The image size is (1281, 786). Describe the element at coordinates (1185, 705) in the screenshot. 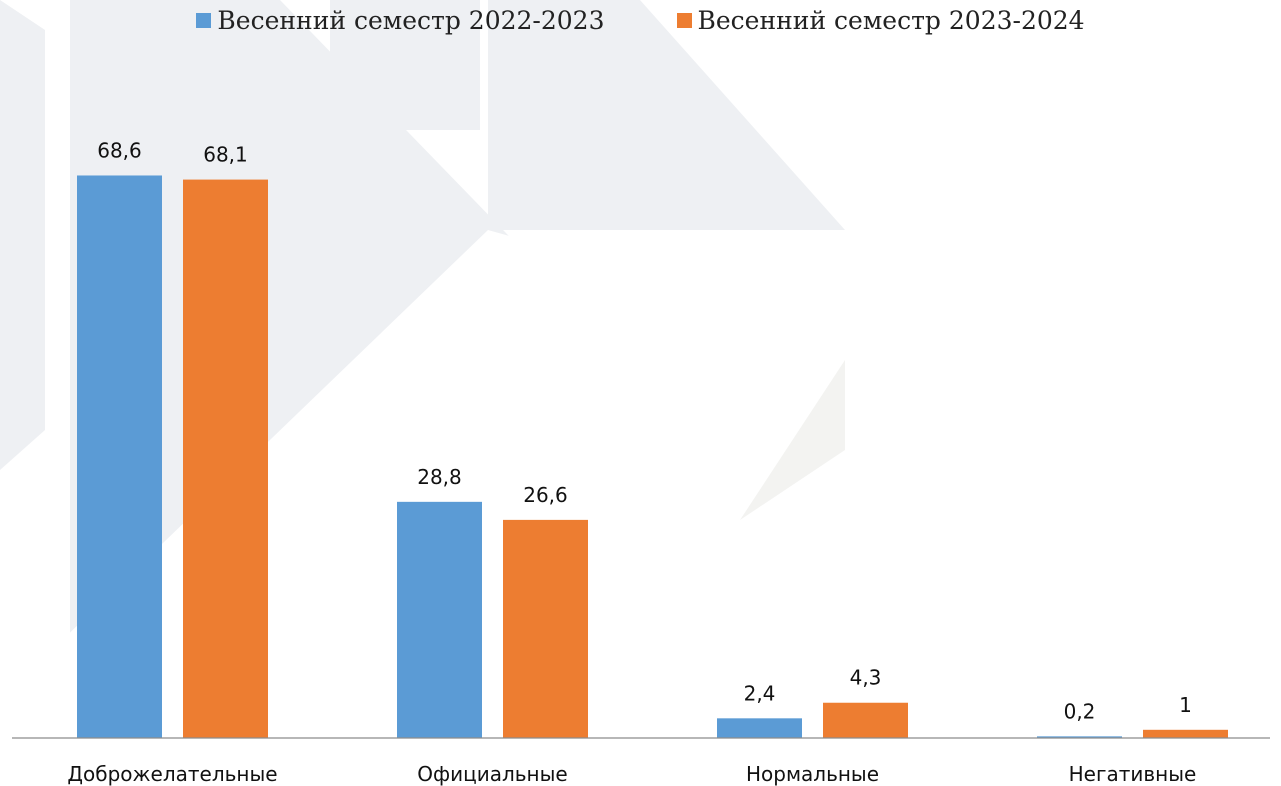

I see `data-label-2-4: 1` at that location.